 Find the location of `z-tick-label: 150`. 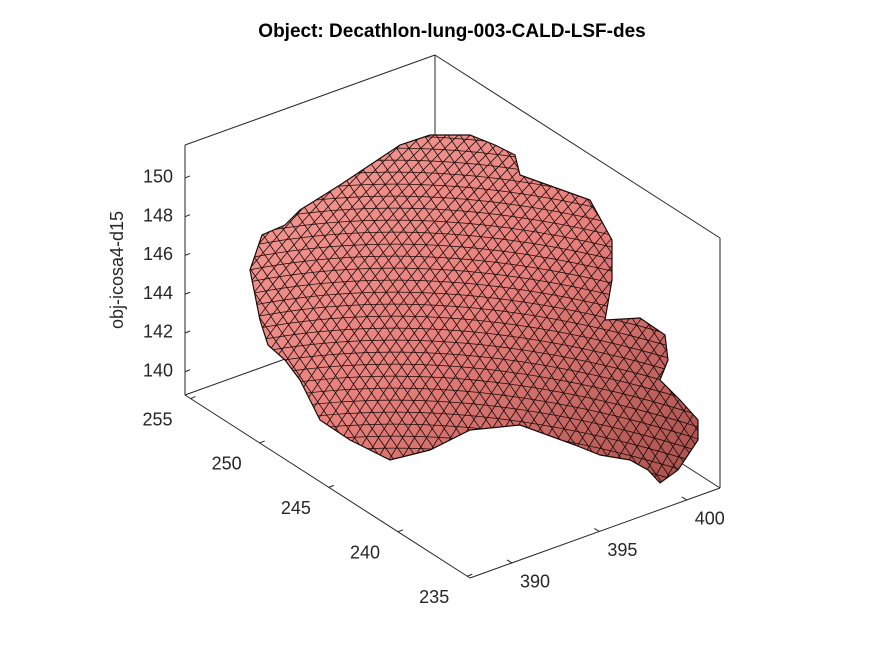

z-tick-label: 150 is located at coordinates (158, 177).